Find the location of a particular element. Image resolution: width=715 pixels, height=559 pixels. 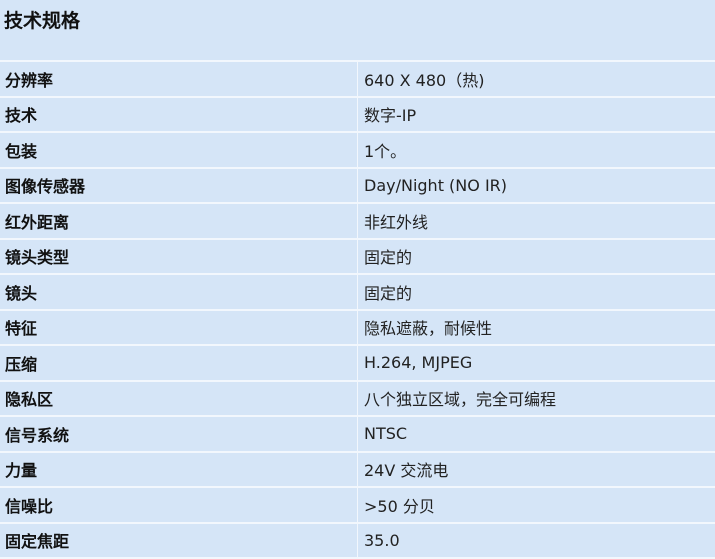

spec-value: 非红外线 is located at coordinates (536, 221).